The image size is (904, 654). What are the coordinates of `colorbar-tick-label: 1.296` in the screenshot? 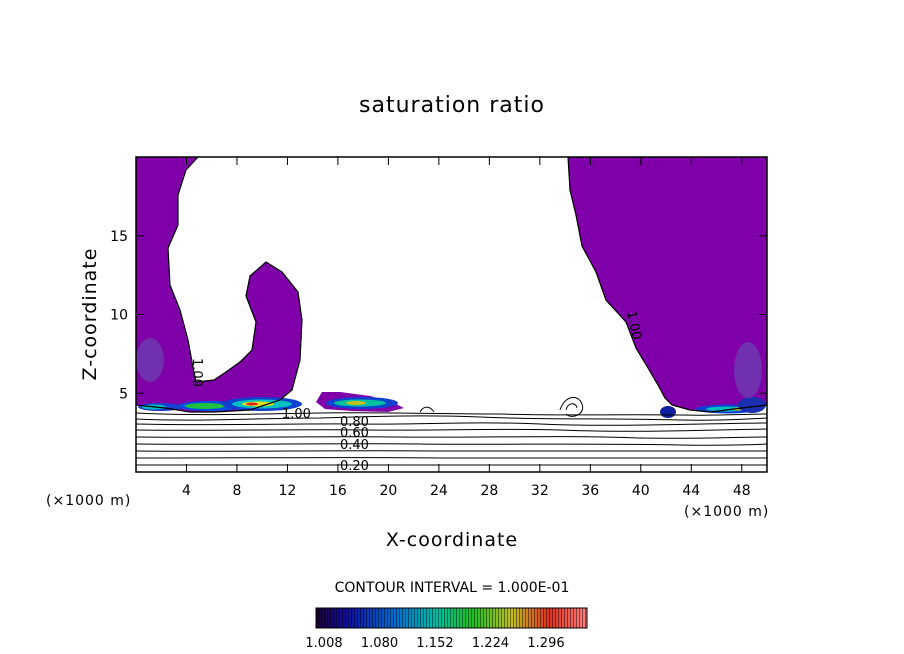 It's located at (545, 643).